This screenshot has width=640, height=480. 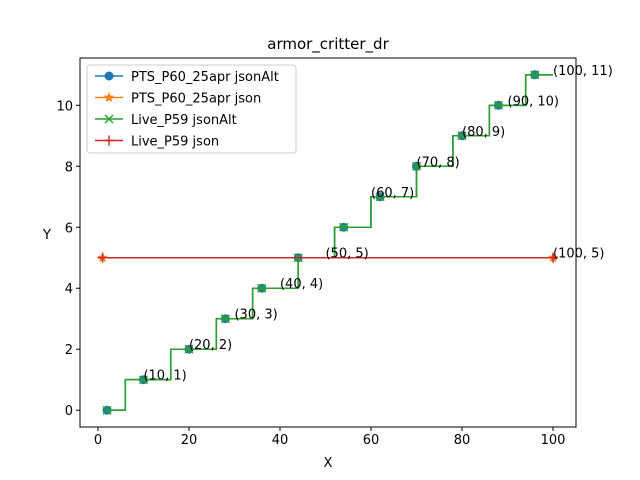 What do you see at coordinates (69, 350) in the screenshot?
I see `y-tick-label: 2` at bounding box center [69, 350].